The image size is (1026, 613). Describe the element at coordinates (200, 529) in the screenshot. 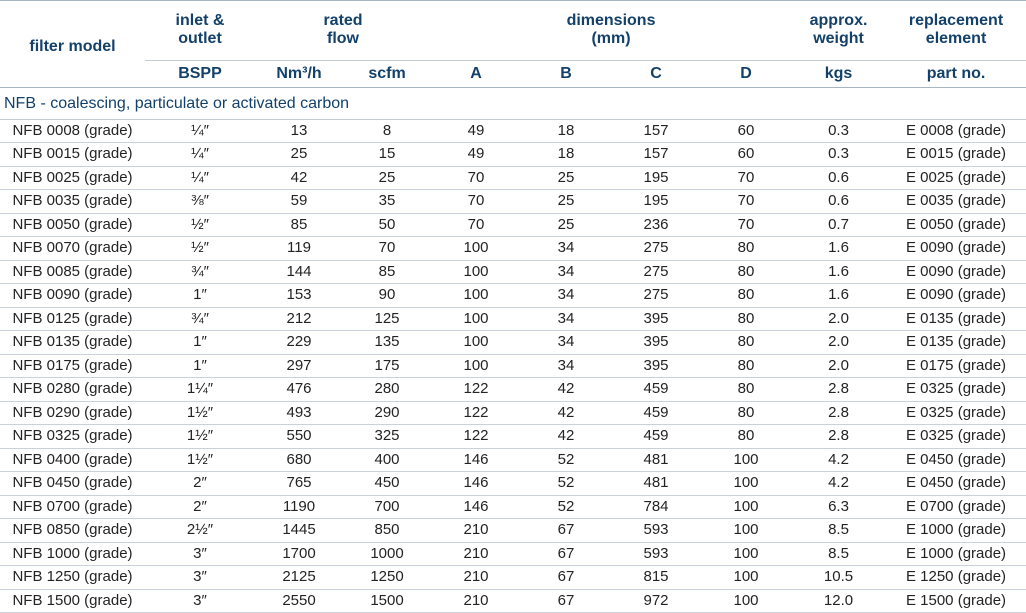

I see `cell-bspp: 2½″` at that location.